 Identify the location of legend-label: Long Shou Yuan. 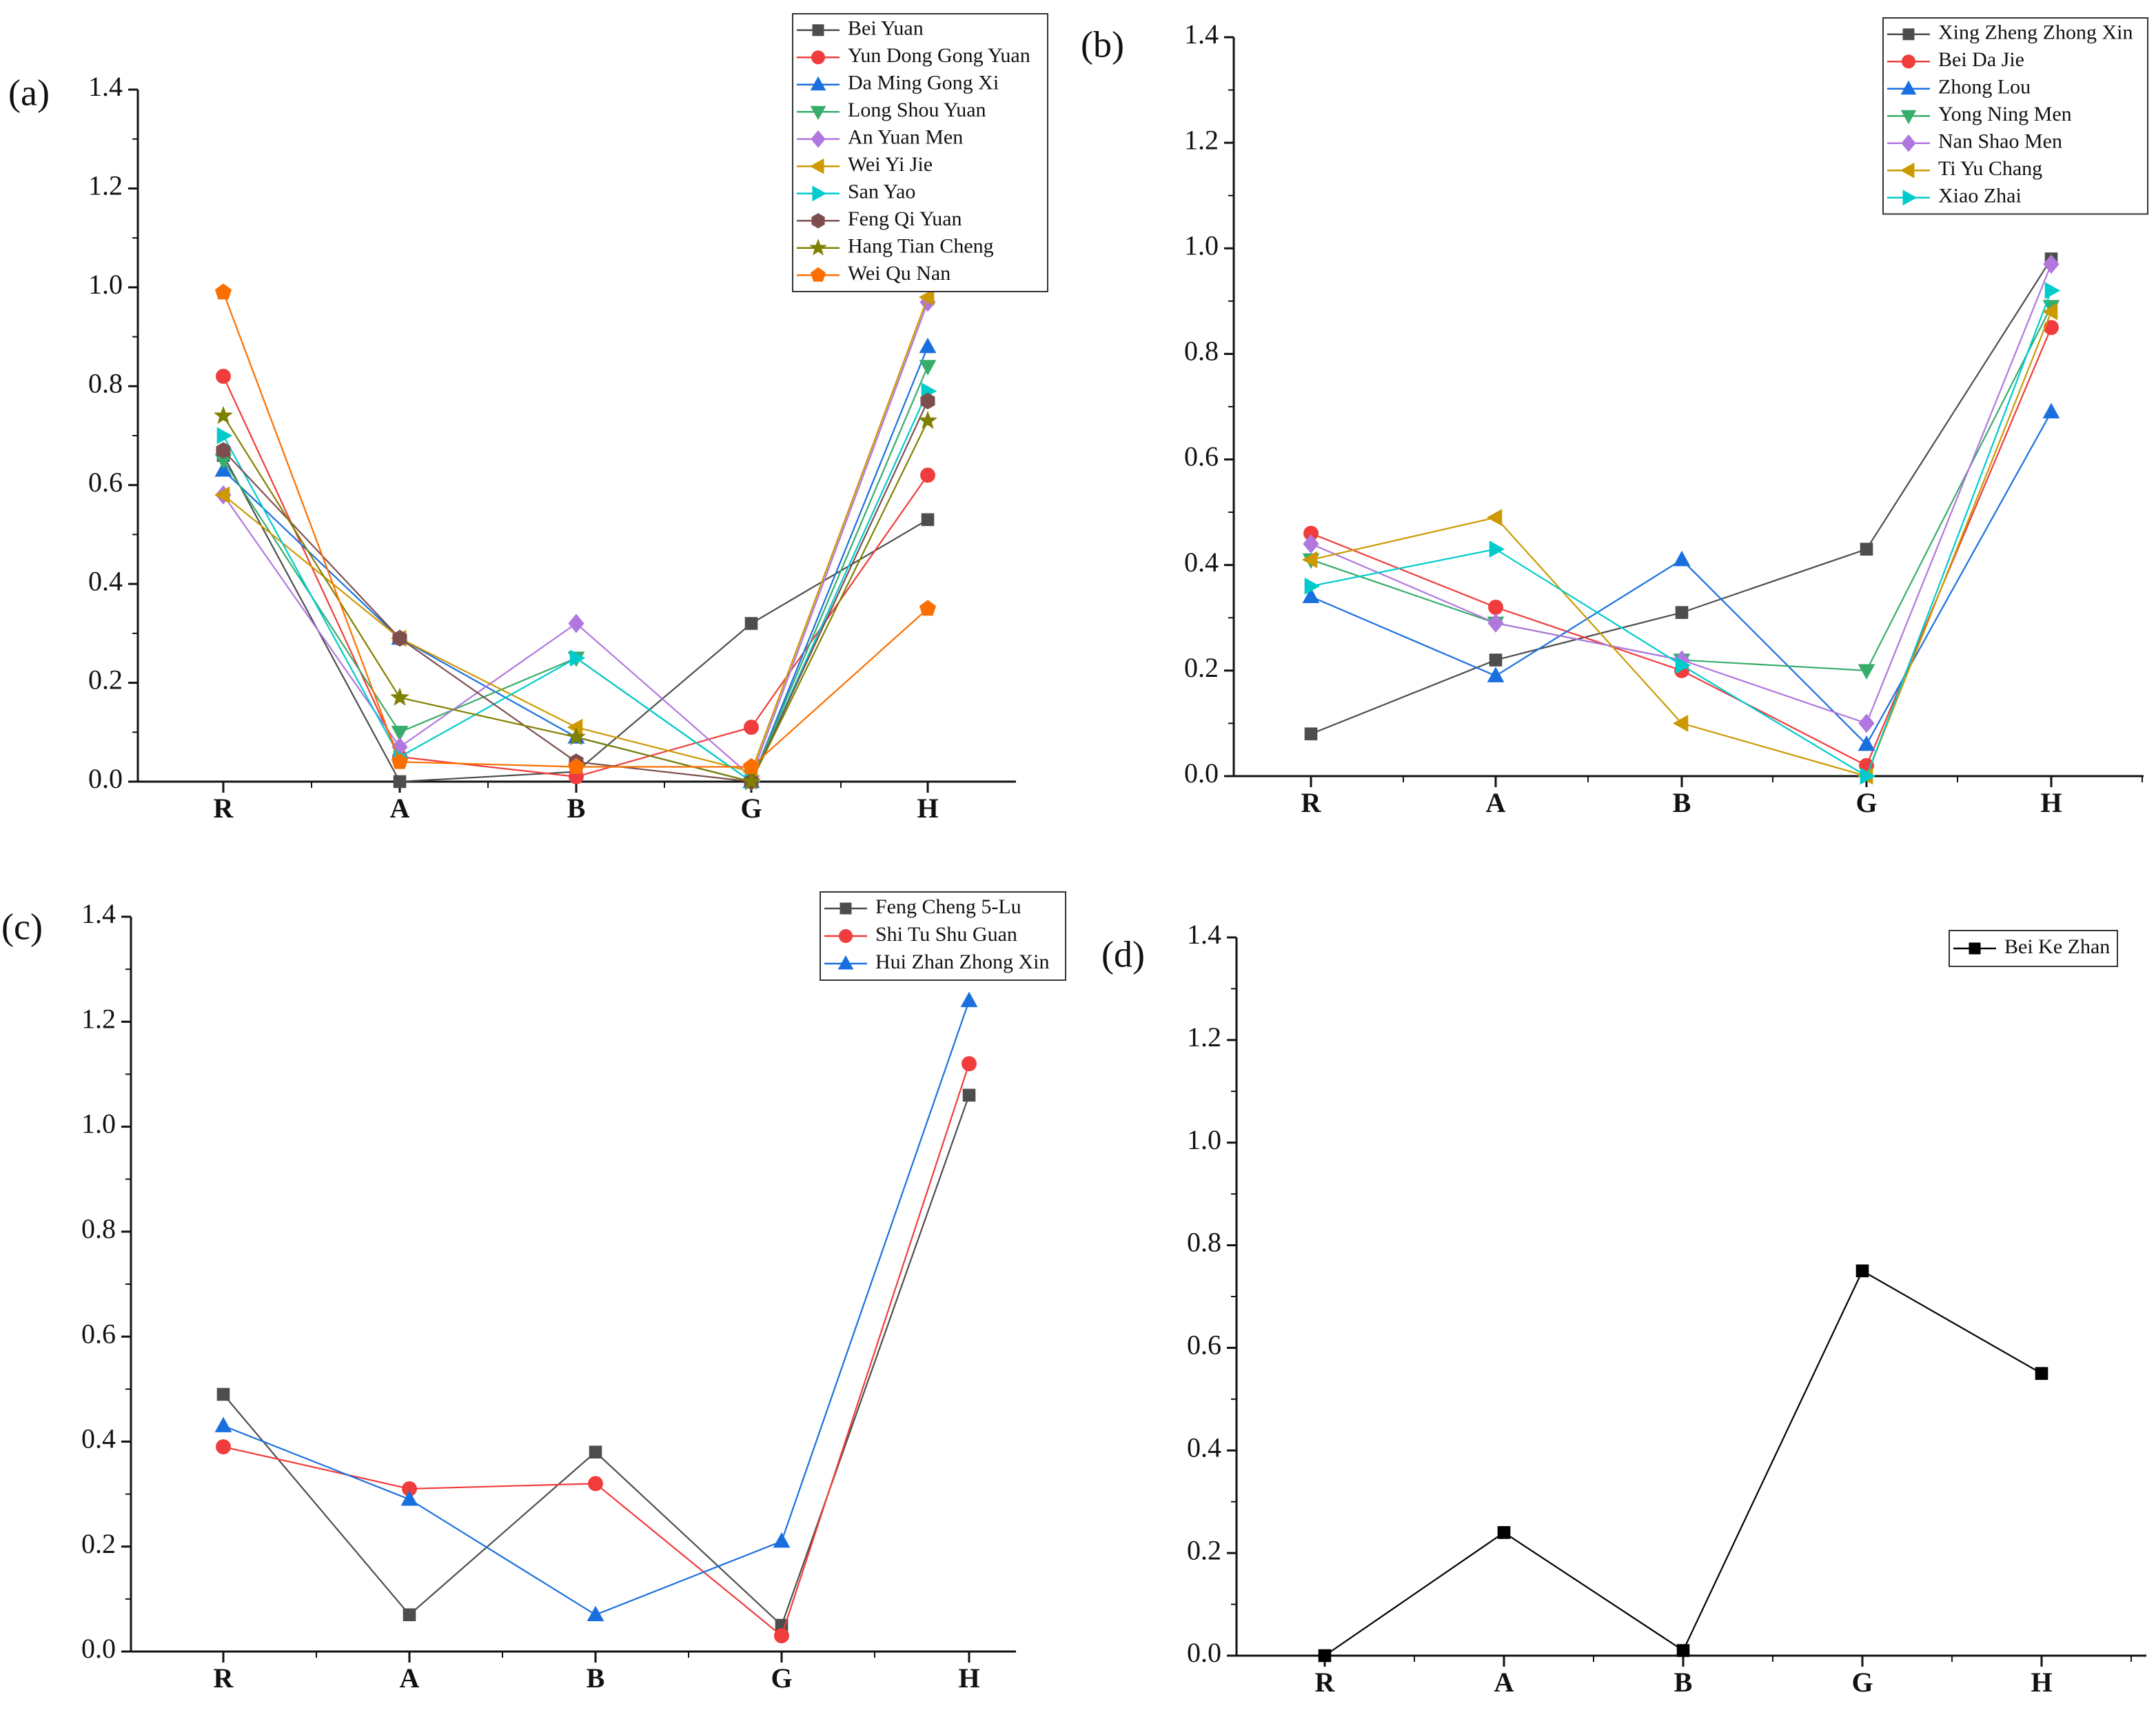
(917, 110).